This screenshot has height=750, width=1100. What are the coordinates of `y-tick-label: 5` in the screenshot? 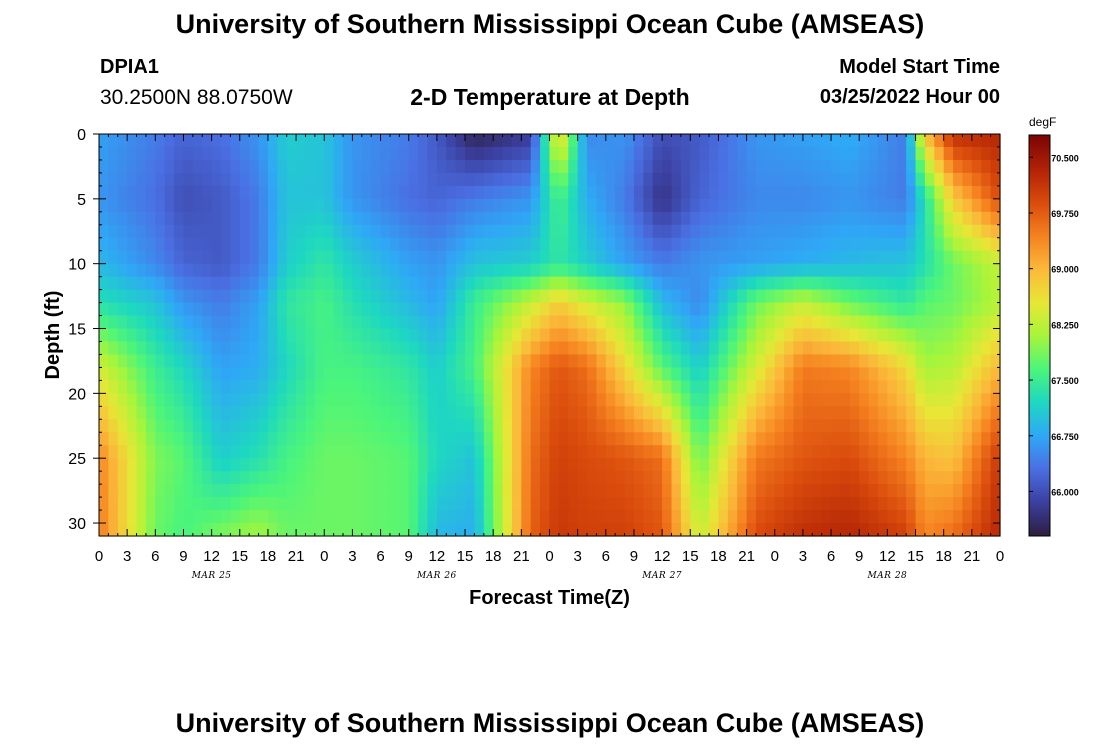 It's located at (81, 200).